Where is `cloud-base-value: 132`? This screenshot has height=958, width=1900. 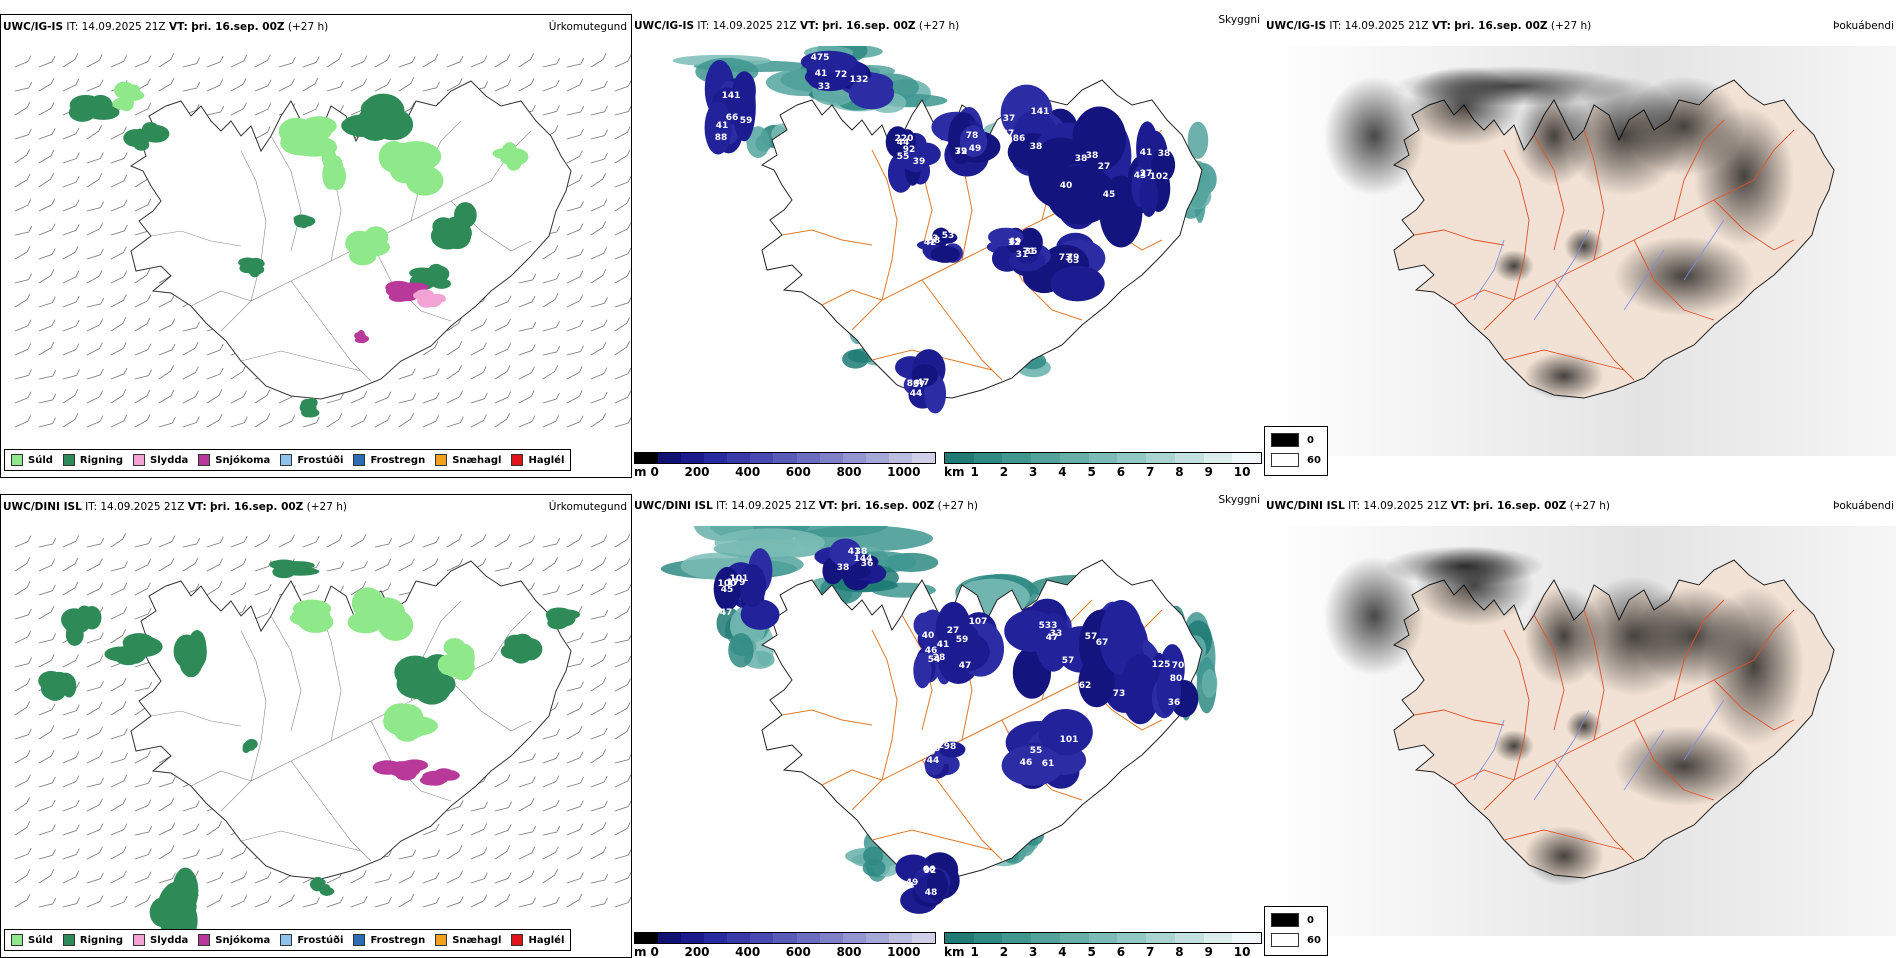 cloud-base-value: 132 is located at coordinates (859, 80).